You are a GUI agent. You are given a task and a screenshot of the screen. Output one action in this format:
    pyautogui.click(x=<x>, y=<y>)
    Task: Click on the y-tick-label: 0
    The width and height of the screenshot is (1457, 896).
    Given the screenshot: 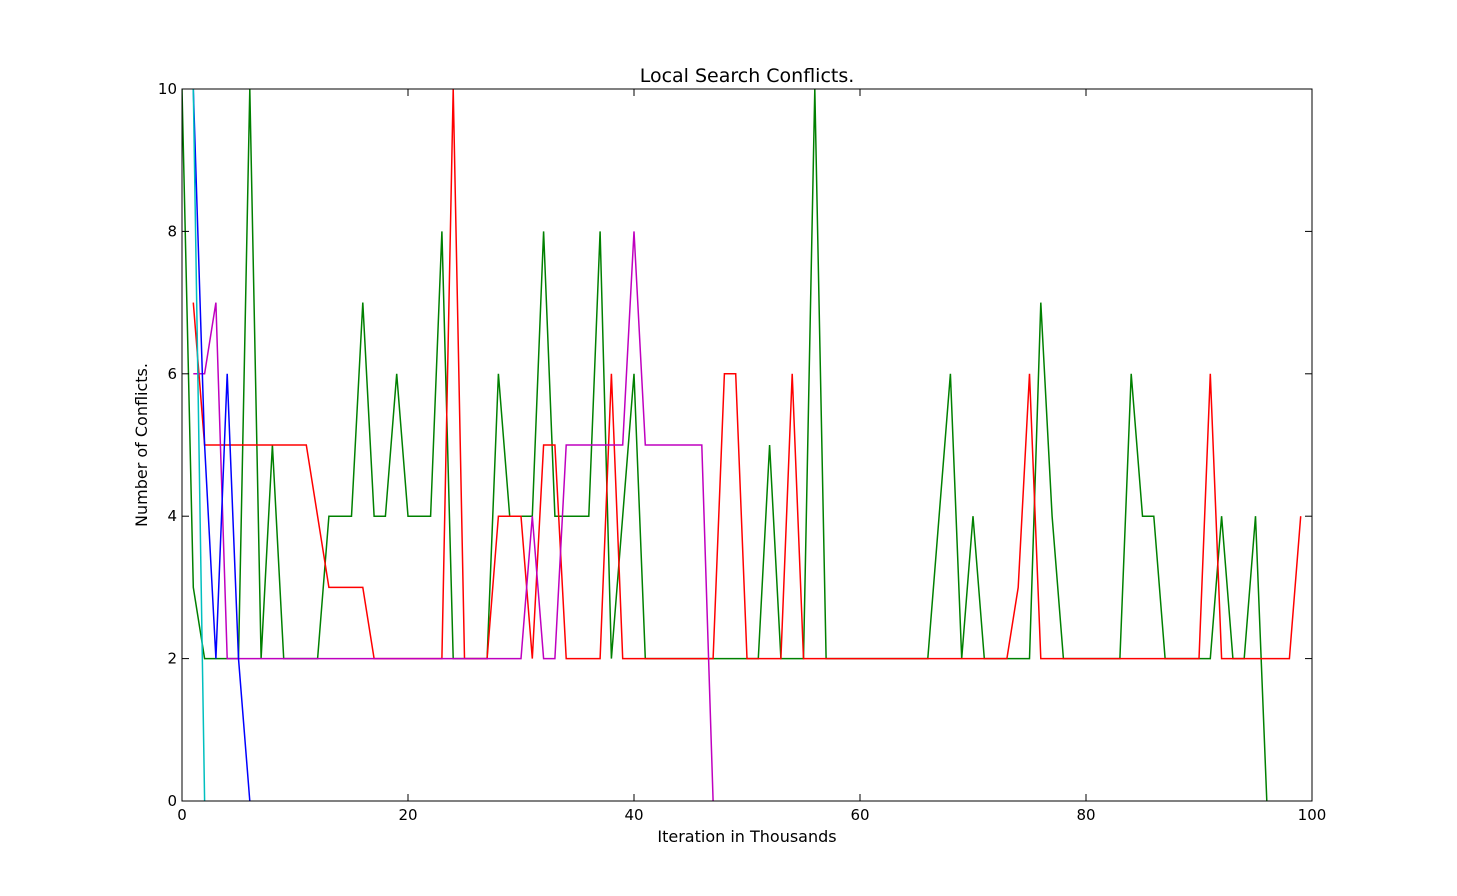 What is the action you would take?
    pyautogui.click(x=172, y=801)
    